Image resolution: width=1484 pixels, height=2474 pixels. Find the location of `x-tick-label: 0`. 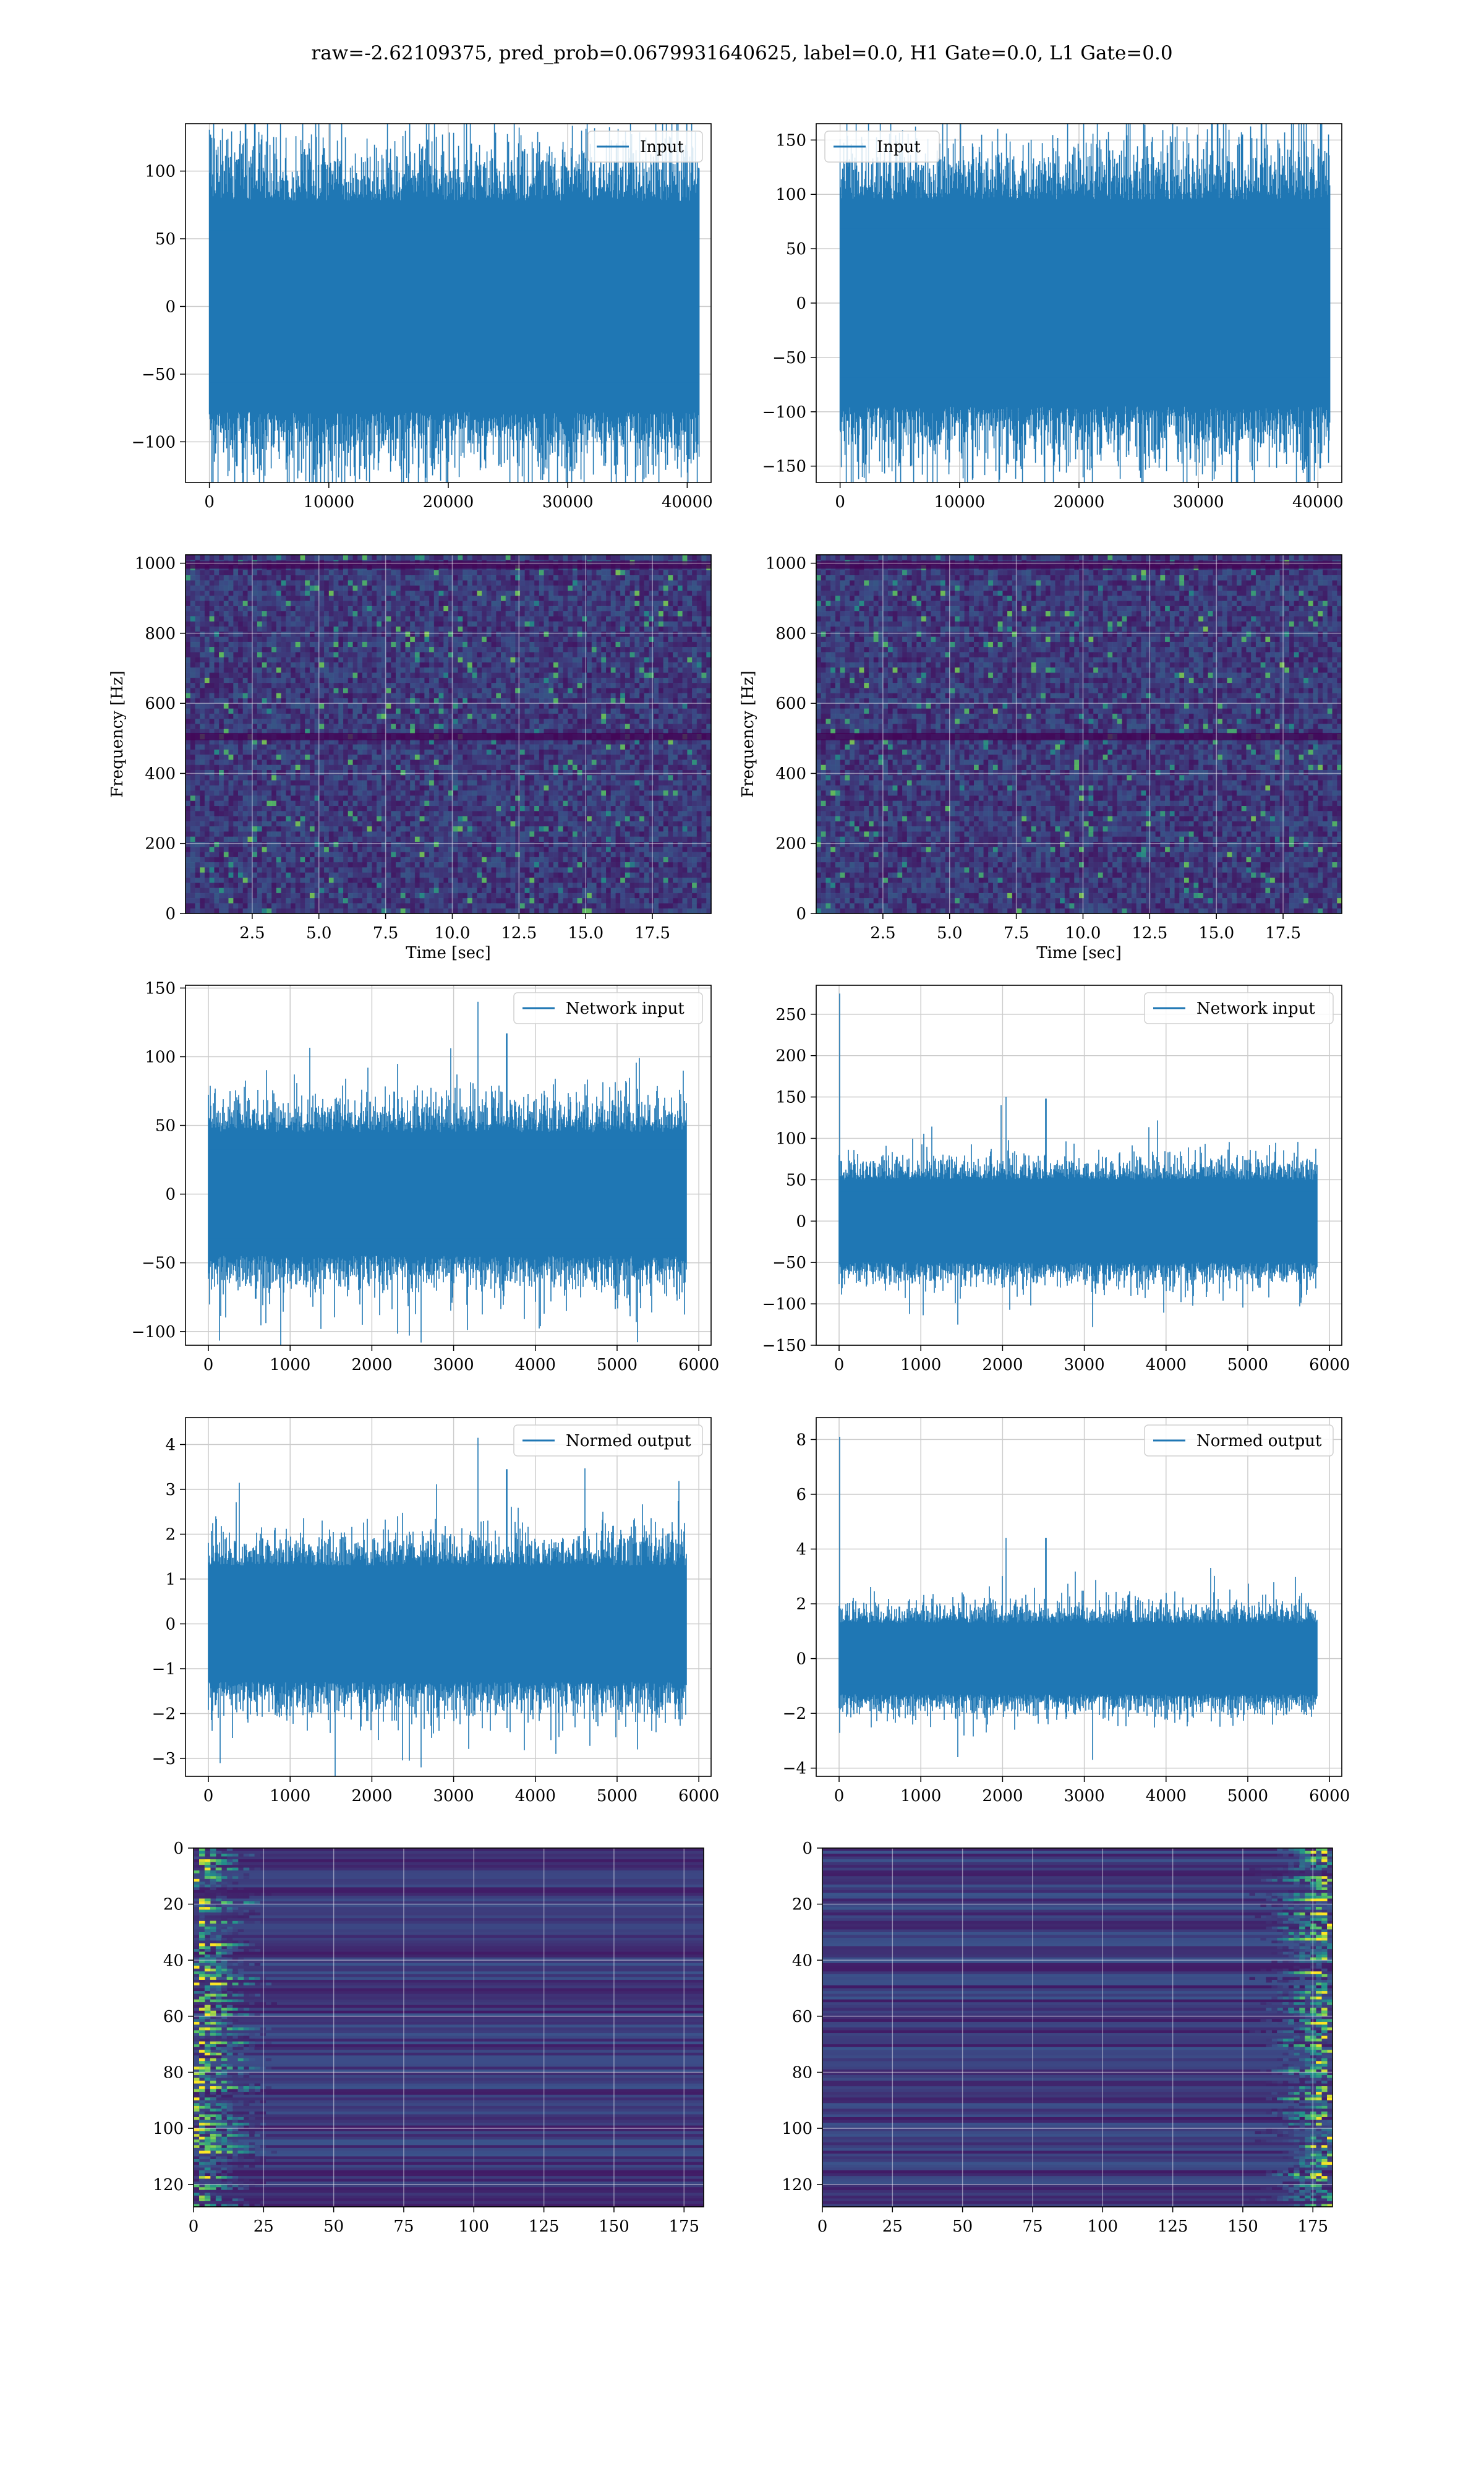

x-tick-label: 0 is located at coordinates (840, 502).